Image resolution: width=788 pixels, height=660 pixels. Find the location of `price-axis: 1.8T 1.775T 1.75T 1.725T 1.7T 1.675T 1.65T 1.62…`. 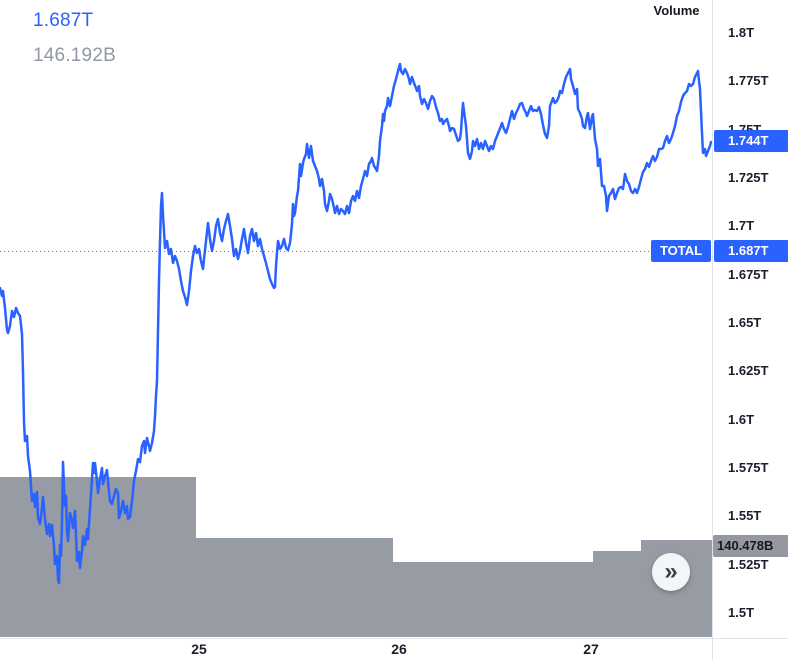

price-axis: 1.8T 1.775T 1.75T 1.725T 1.7T 1.675T 1.65T 1.62… is located at coordinates (750, 330).